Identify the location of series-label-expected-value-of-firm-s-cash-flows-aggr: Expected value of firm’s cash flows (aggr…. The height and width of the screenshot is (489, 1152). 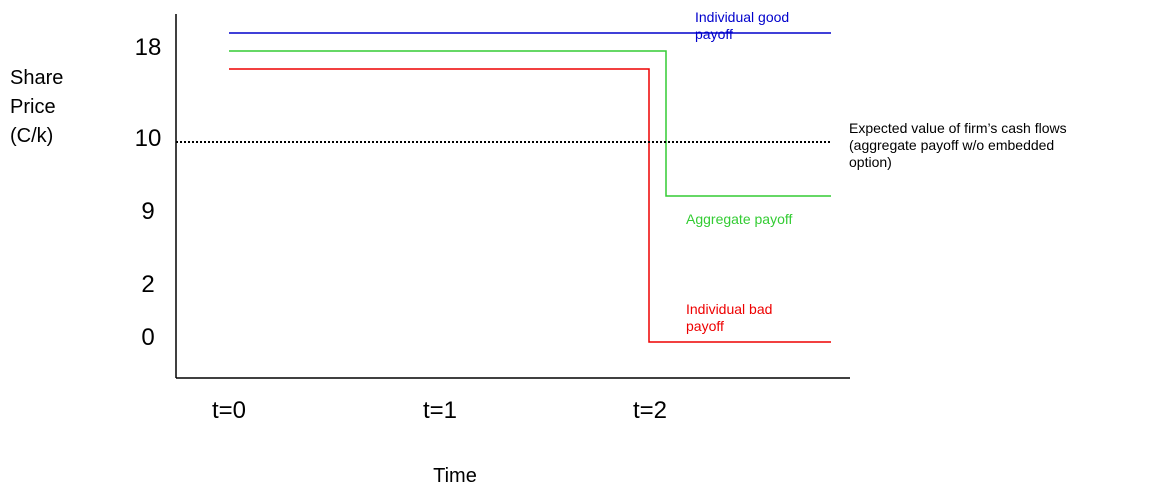
(958, 145).